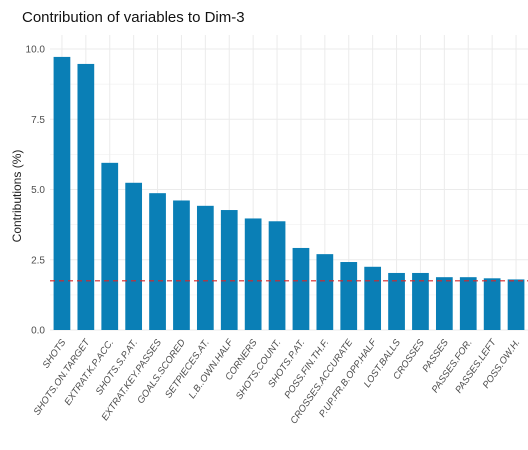  I want to click on y-tick-label: 7.5, so click(38, 120).